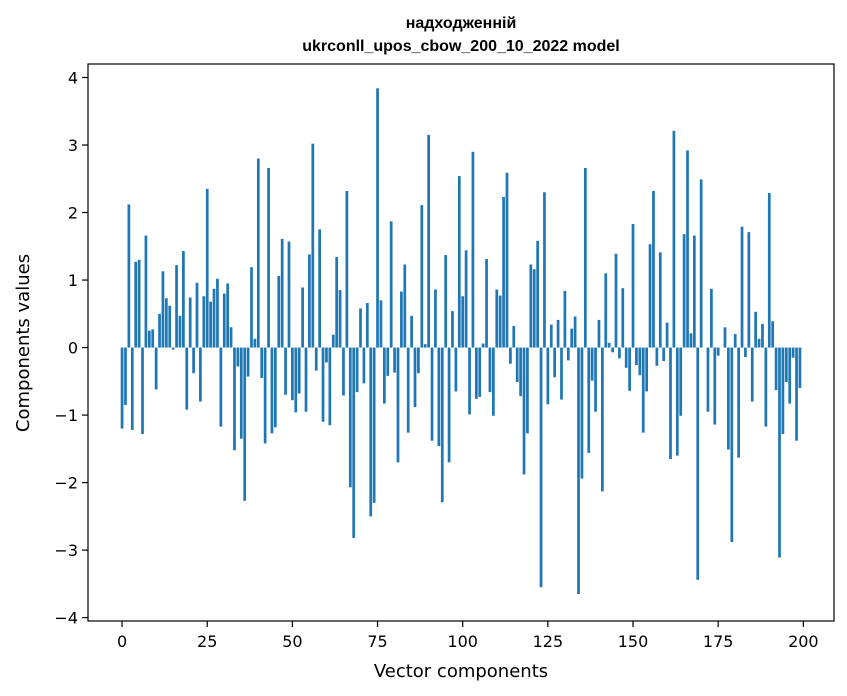  Describe the element at coordinates (461, 671) in the screenshot. I see `x-axis-label: Vector components` at that location.